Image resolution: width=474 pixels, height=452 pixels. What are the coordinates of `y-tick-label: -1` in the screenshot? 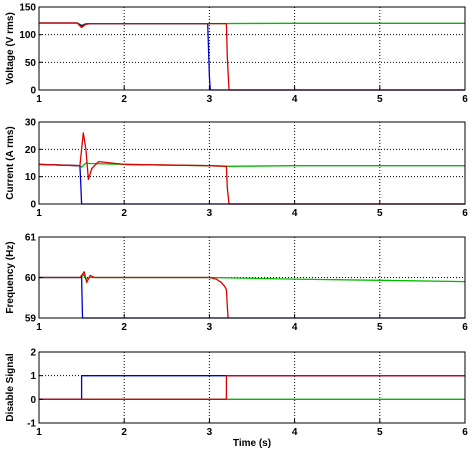 It's located at (31, 424).